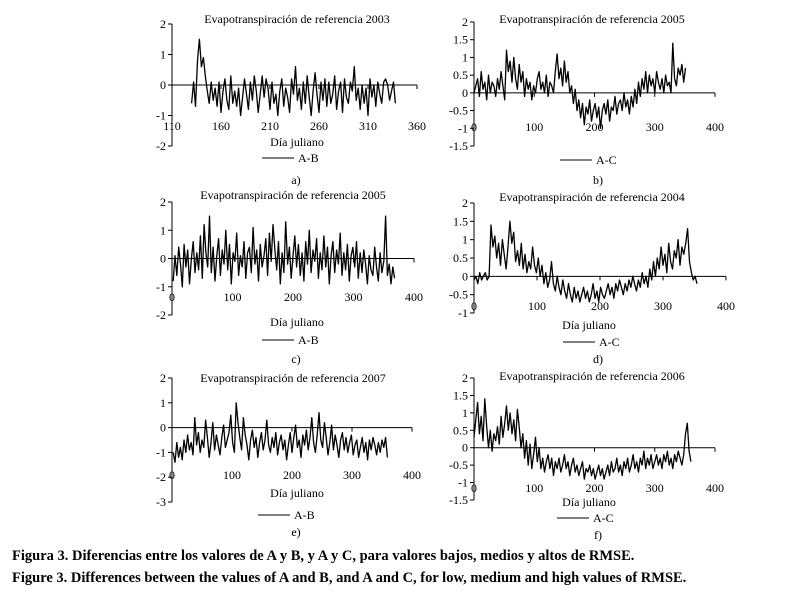 This screenshot has height=594, width=797. I want to click on chart-title: Evapotranspiración de referencia 2006, so click(592, 376).